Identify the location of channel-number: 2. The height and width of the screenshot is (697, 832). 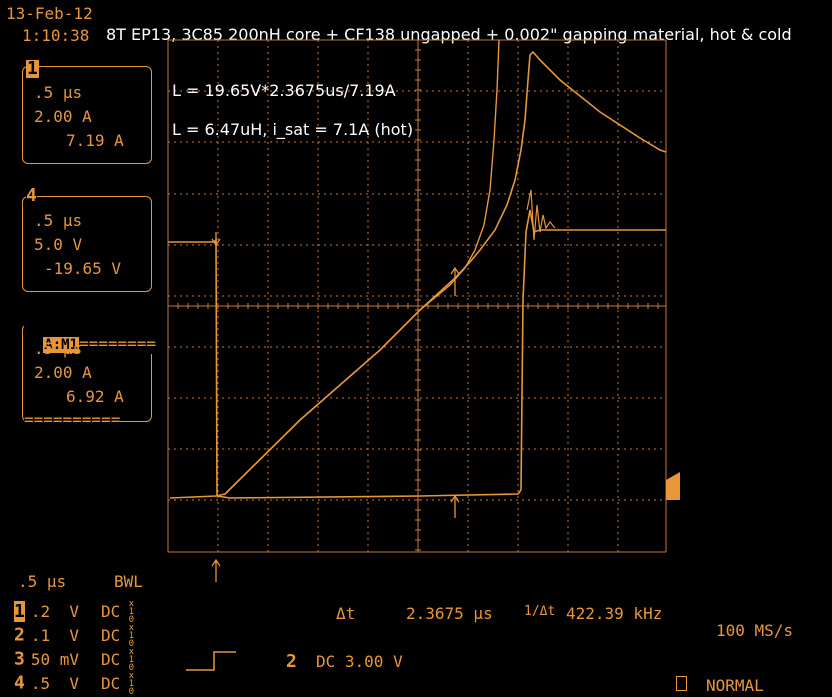
(19, 635).